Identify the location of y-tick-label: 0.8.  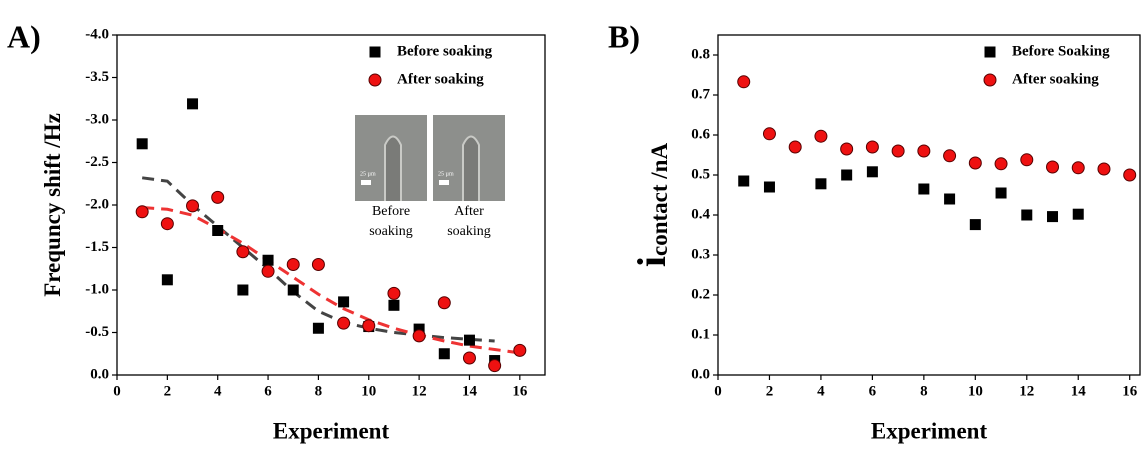
(700, 54).